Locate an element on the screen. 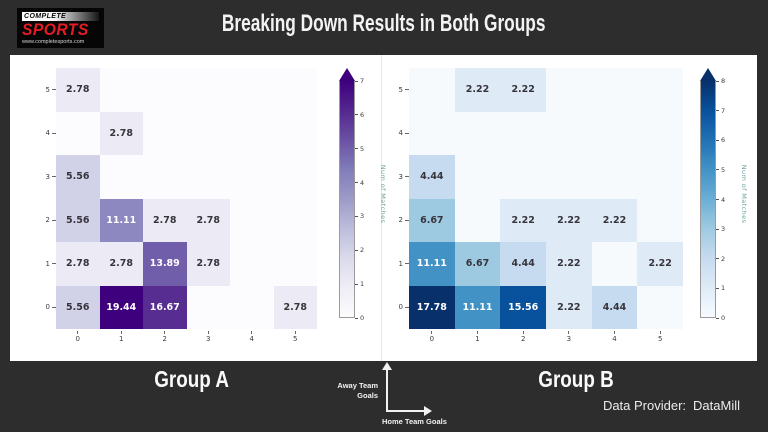 The width and height of the screenshot is (768, 432). group-b-caption: Group B is located at coordinates (576, 379).